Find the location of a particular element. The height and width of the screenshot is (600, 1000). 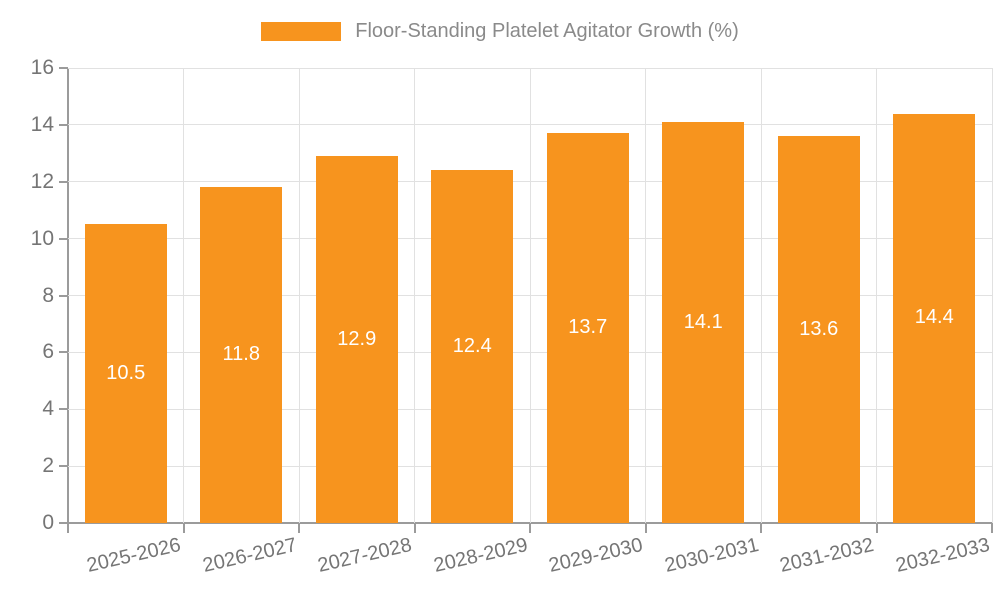

bar-value-label: 13.6 is located at coordinates (819, 328).